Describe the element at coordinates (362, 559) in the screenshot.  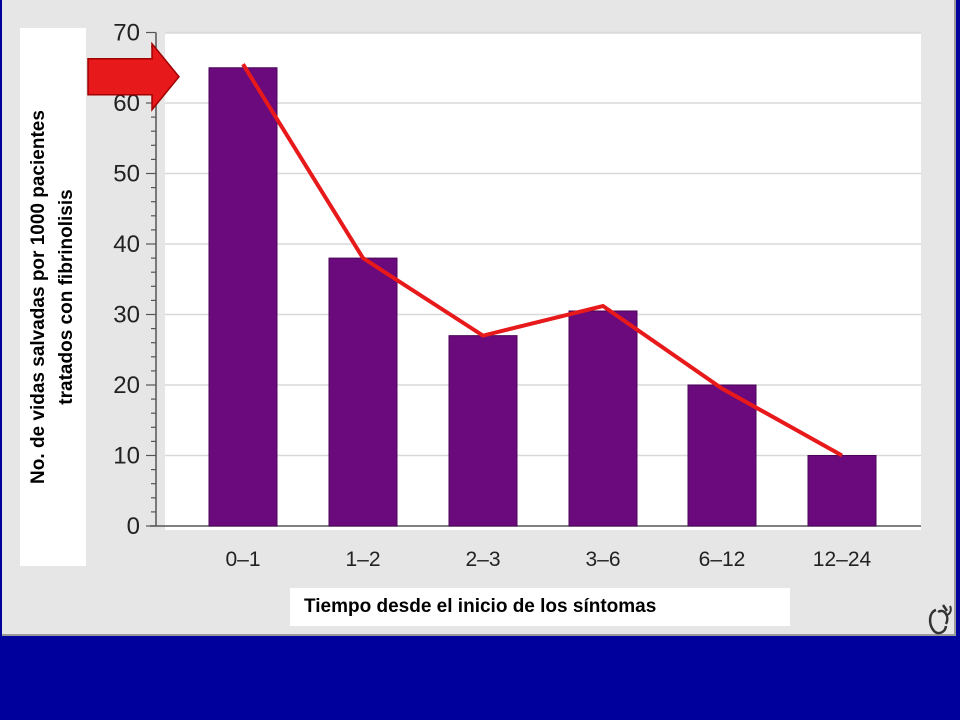
I see `x-tick-label: 1–2` at that location.